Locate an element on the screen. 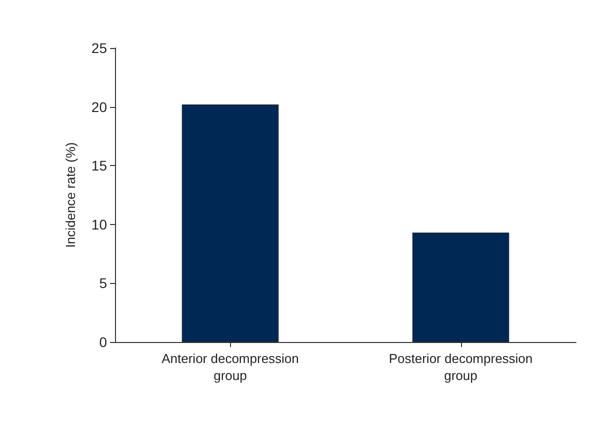 The image size is (591, 422). y-tick-label: 5 is located at coordinates (103, 283).